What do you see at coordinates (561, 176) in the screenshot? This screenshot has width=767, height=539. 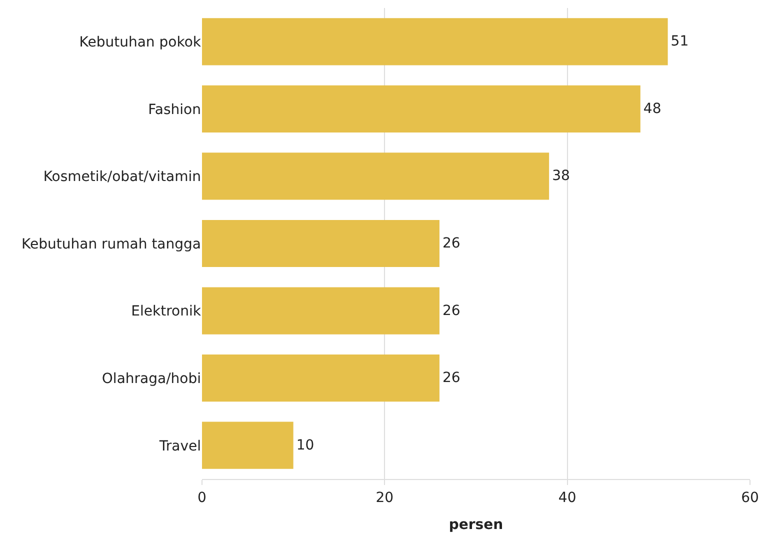 I see `data-label: 38` at bounding box center [561, 176].